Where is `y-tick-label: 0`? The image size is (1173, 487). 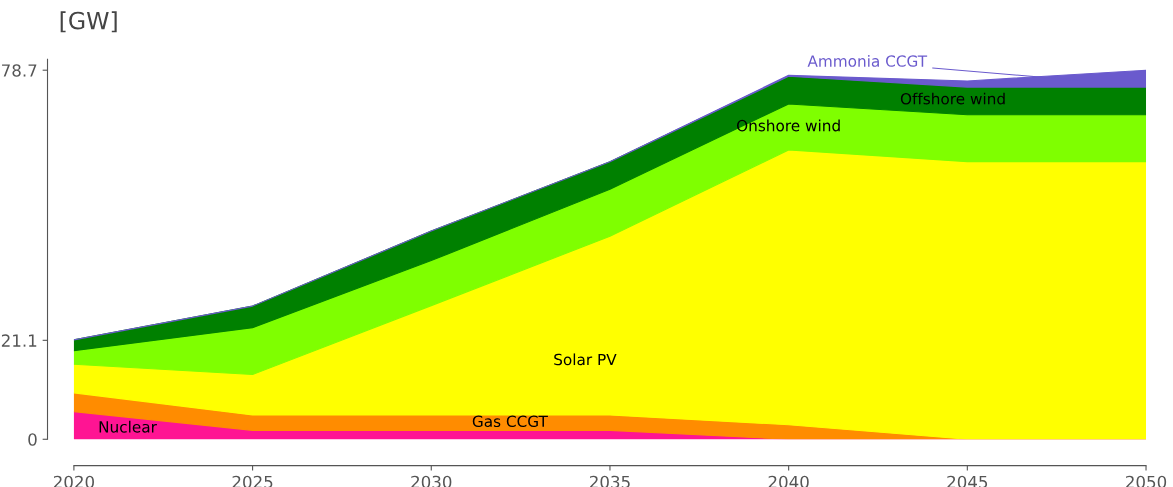 y-tick-label: 0 is located at coordinates (32, 439).